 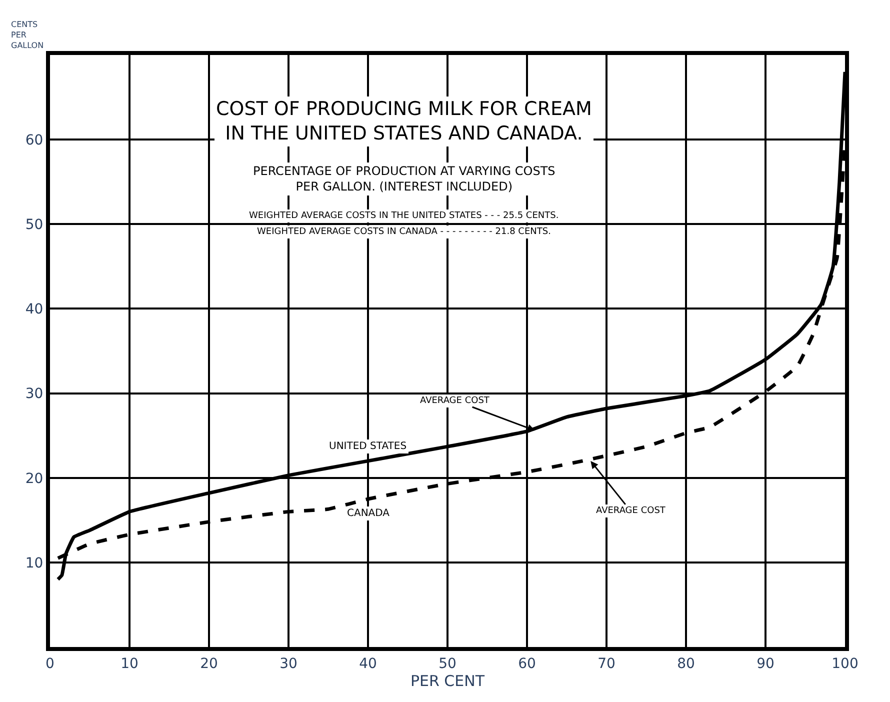 What do you see at coordinates (289, 664) in the screenshot?
I see `x-tick-label: 30` at bounding box center [289, 664].